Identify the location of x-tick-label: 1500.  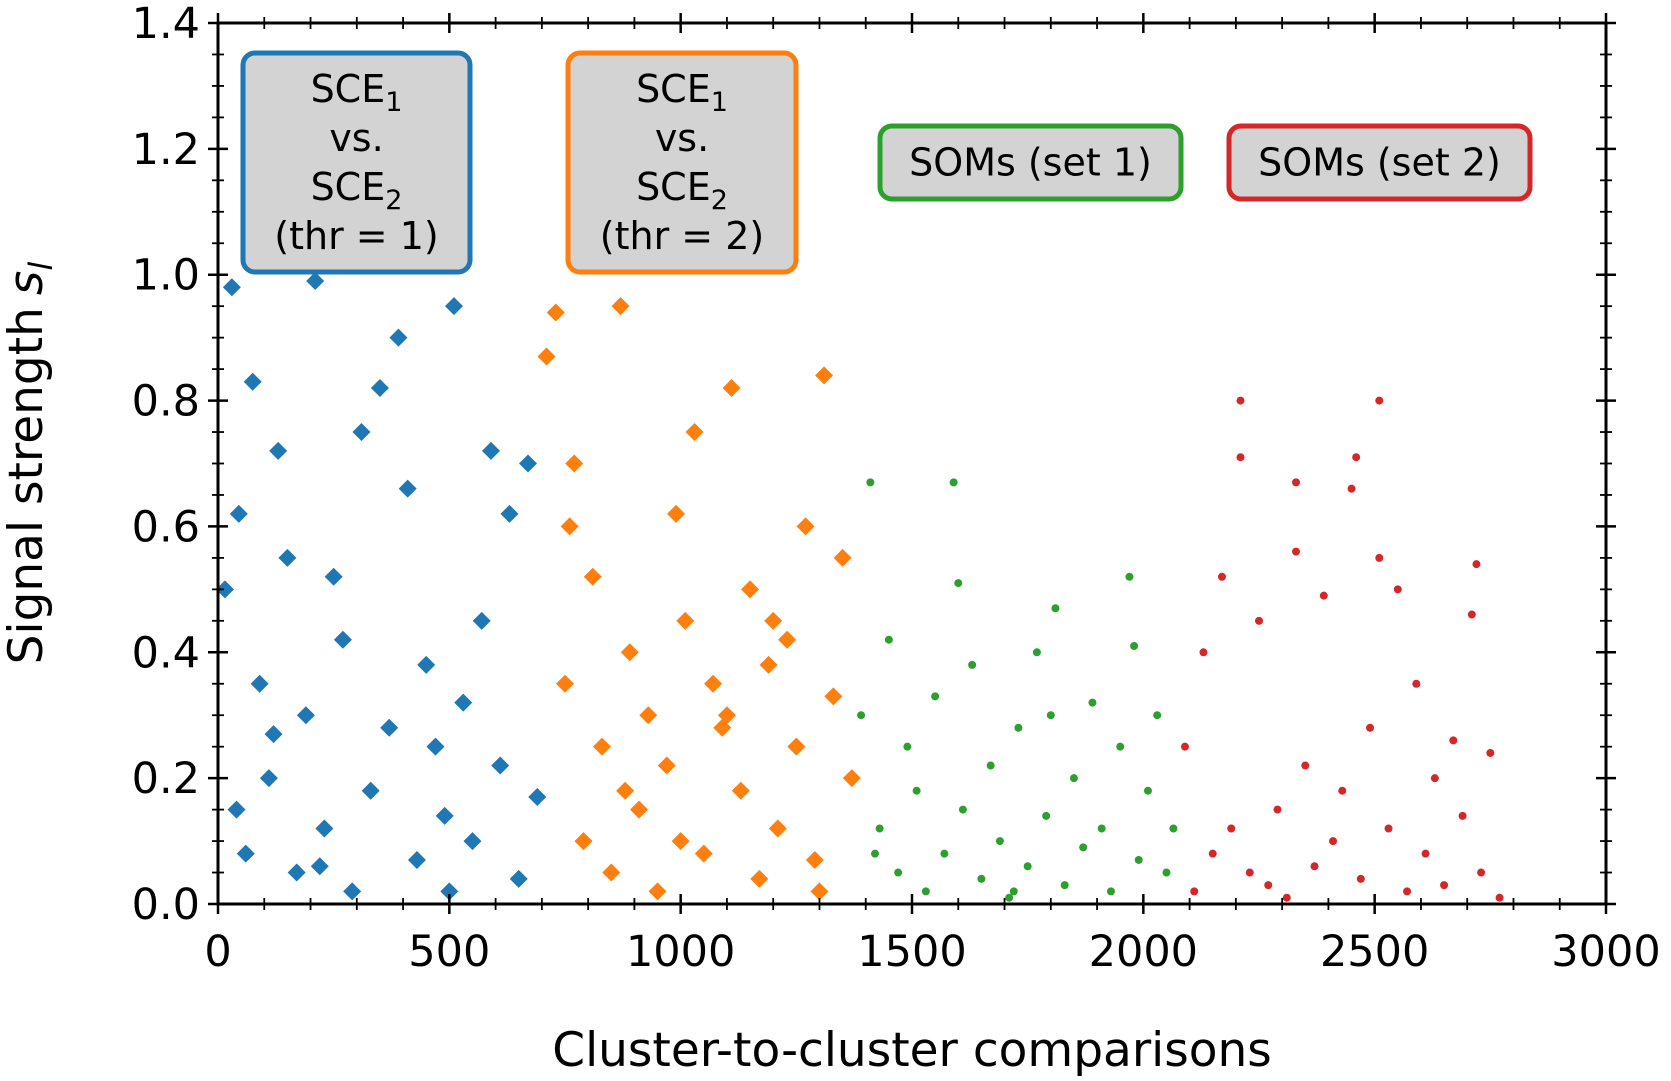
(911, 952).